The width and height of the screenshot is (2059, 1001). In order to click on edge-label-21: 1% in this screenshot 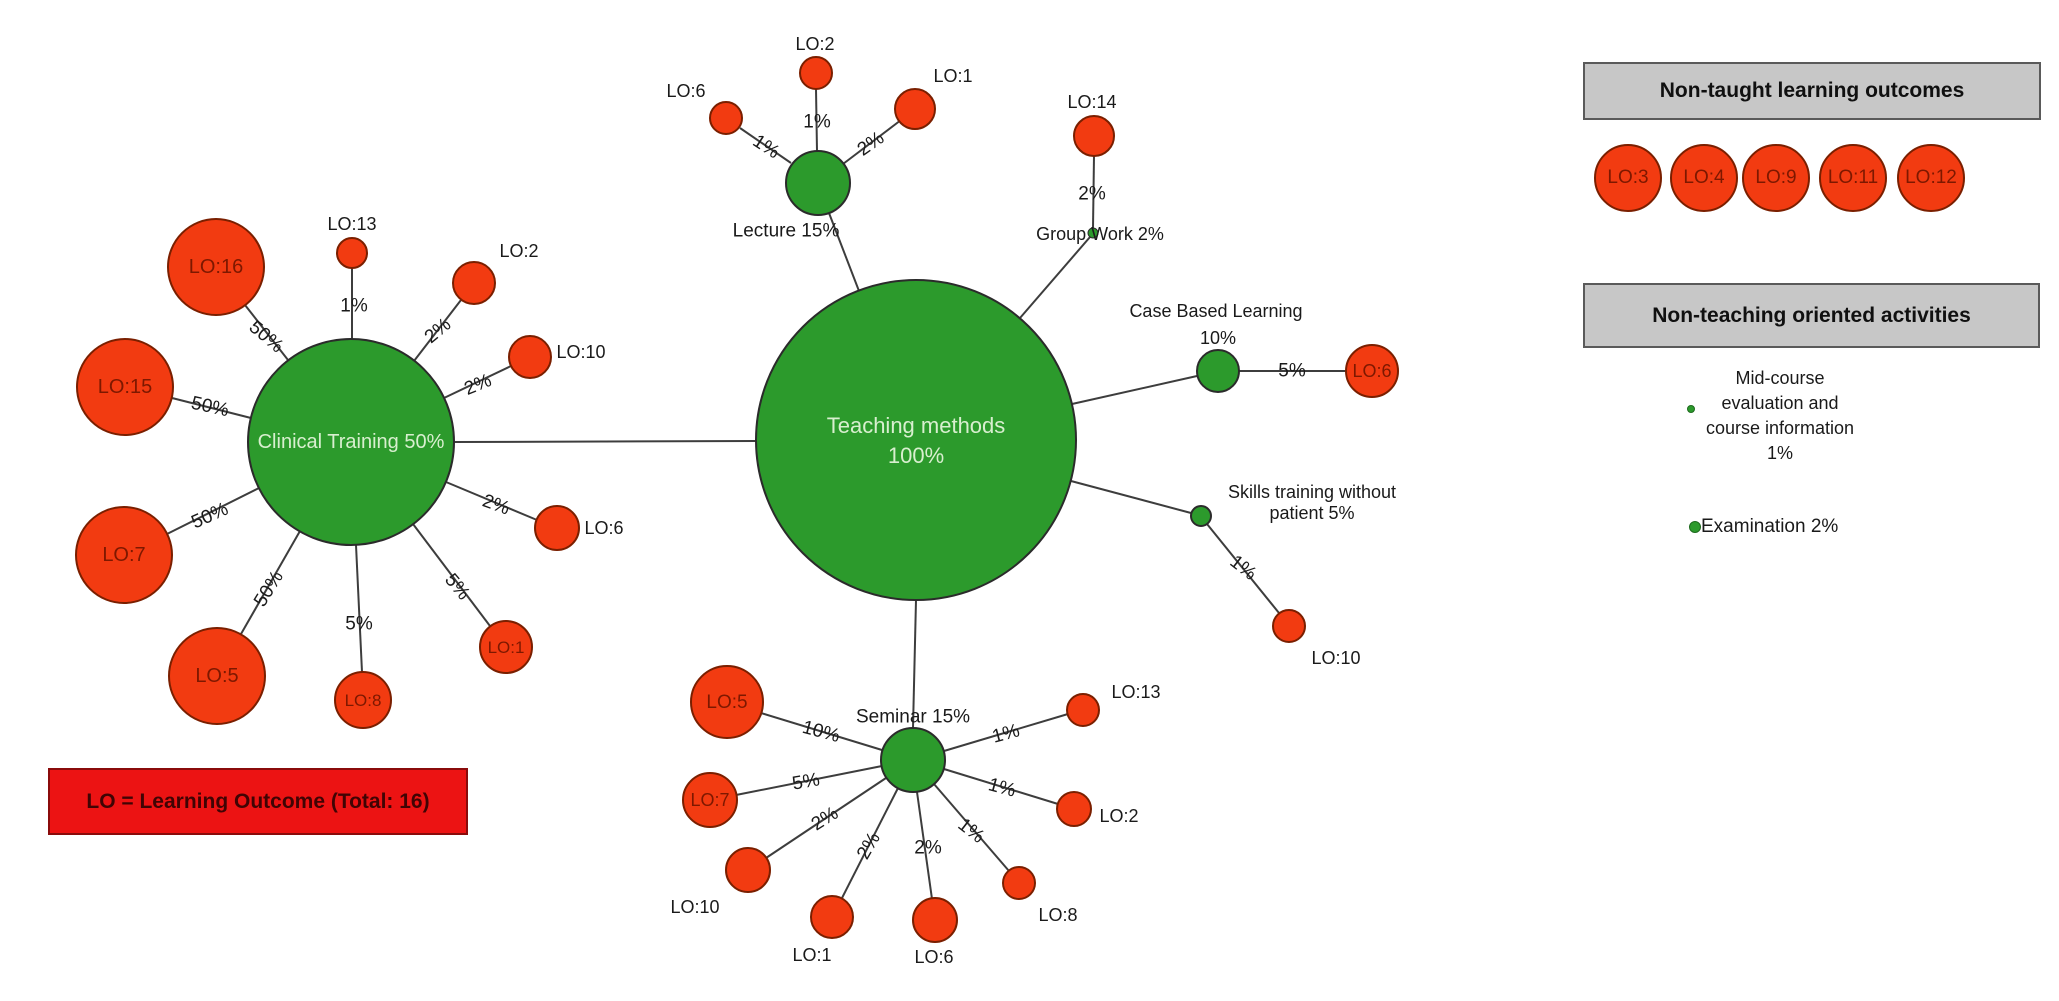, I will do `click(971, 831)`.